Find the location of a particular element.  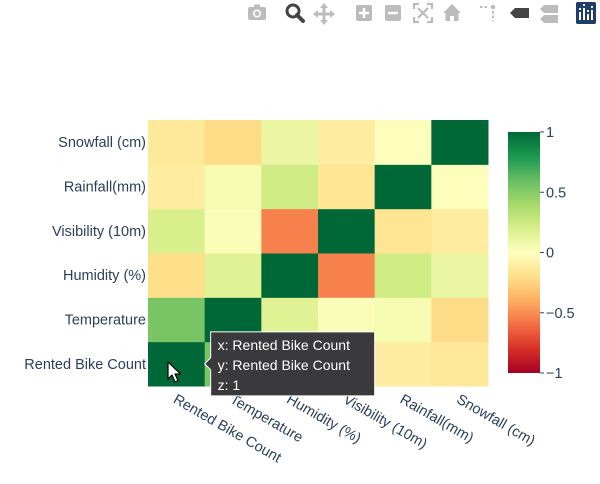

hover-compare-icon is located at coordinates (550, 14).